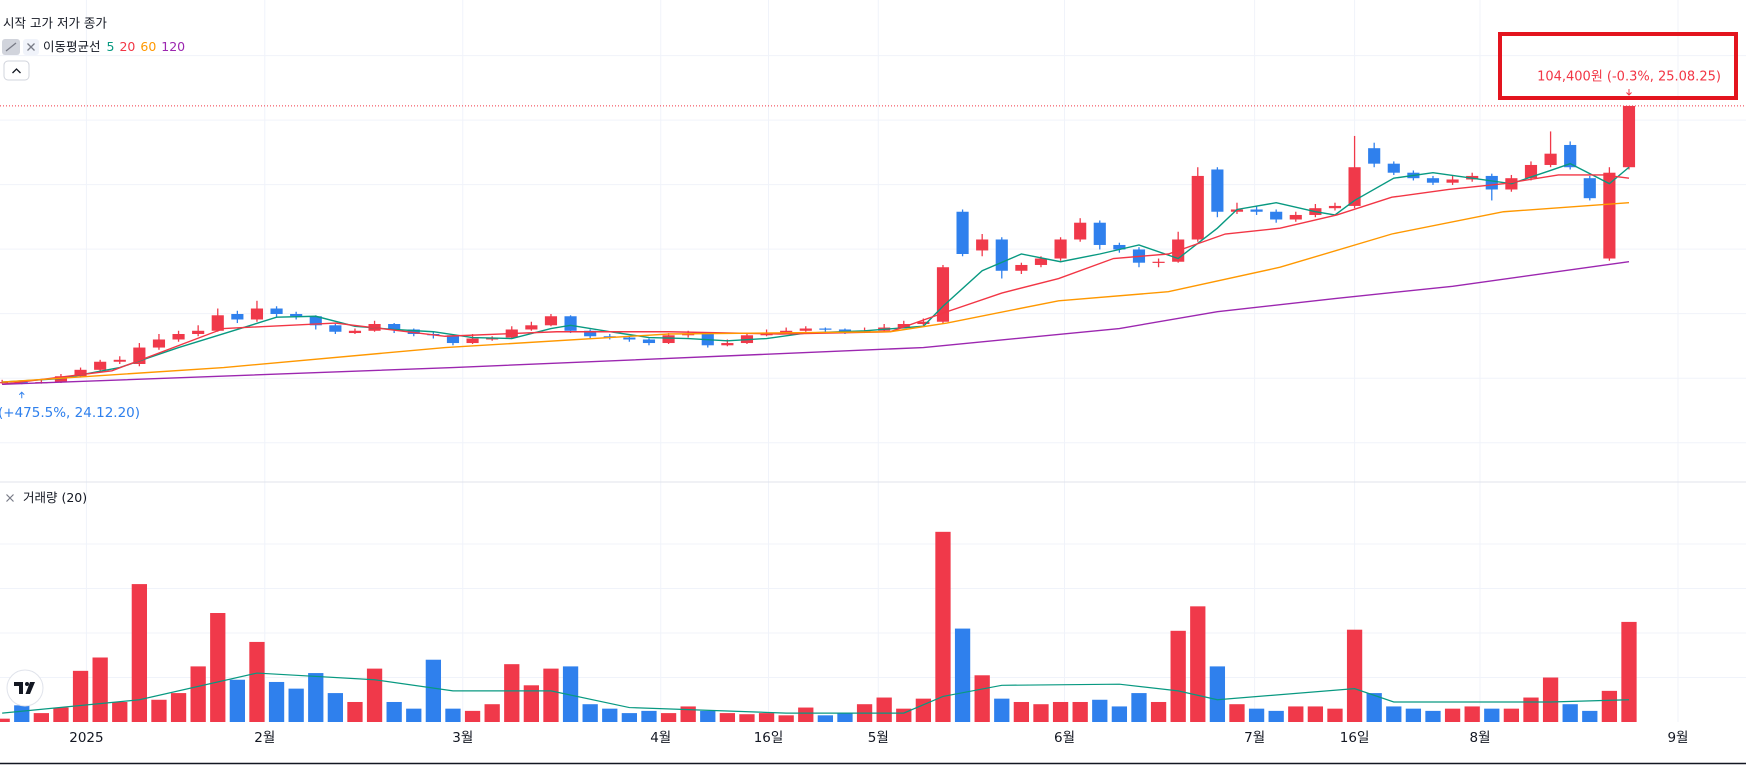 This screenshot has width=1746, height=765. I want to click on last-price-arrow, so click(1629, 92).